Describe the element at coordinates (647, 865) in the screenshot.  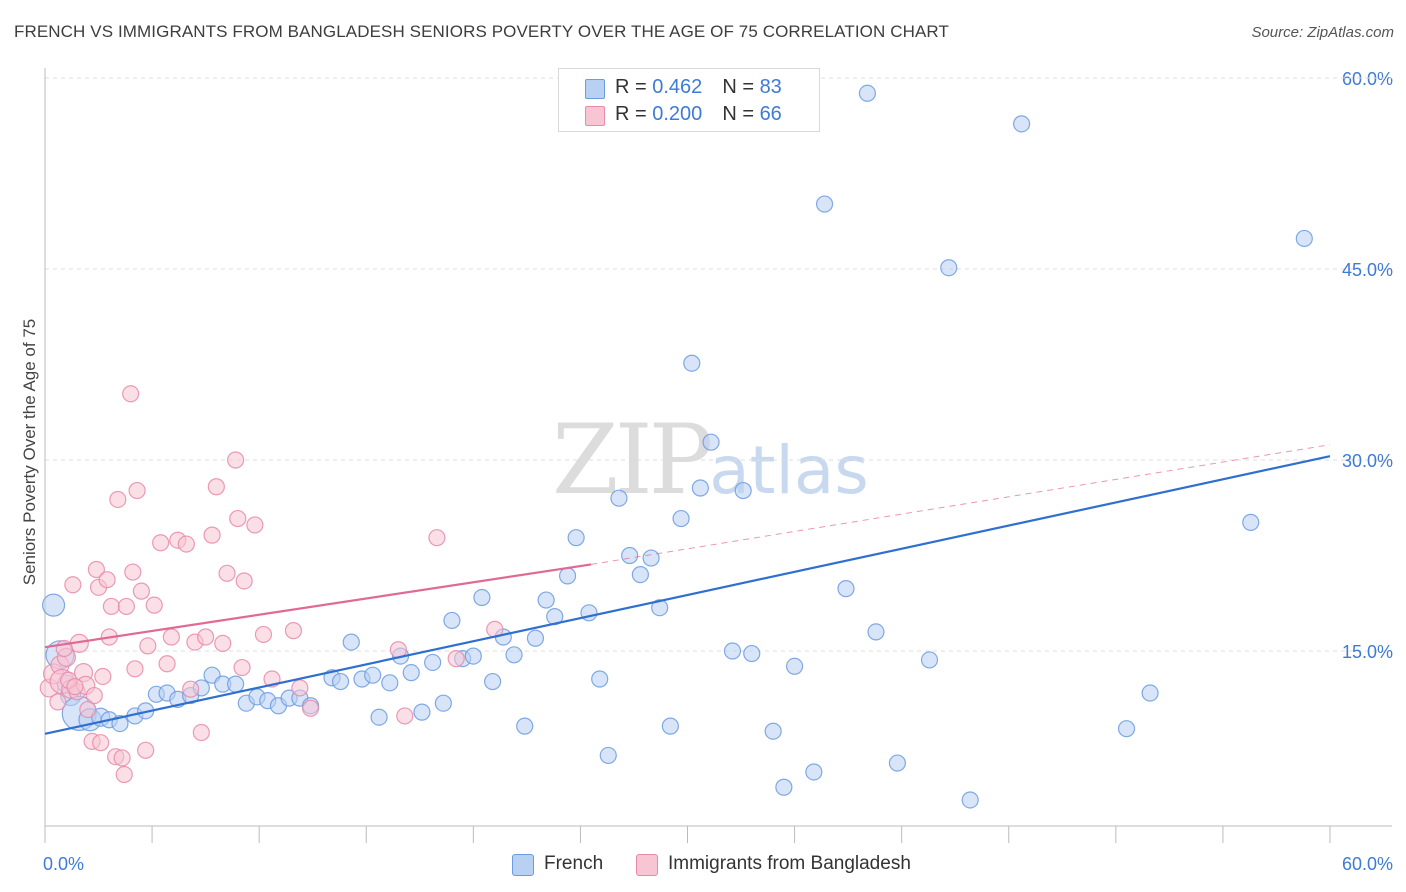
I see `bottom-legend-swatch-bangladesh` at that location.